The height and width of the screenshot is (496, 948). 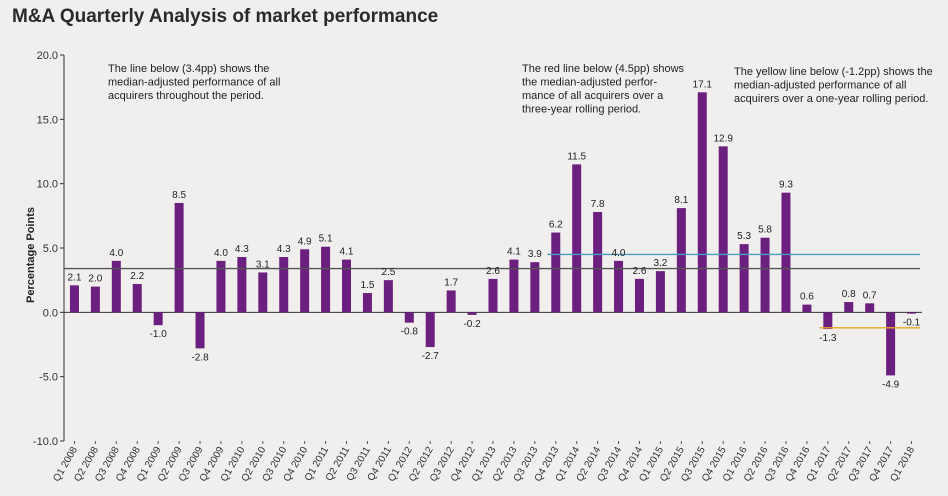 I want to click on annotation-line: The line below (3.4pp) shows the, so click(x=188, y=69).